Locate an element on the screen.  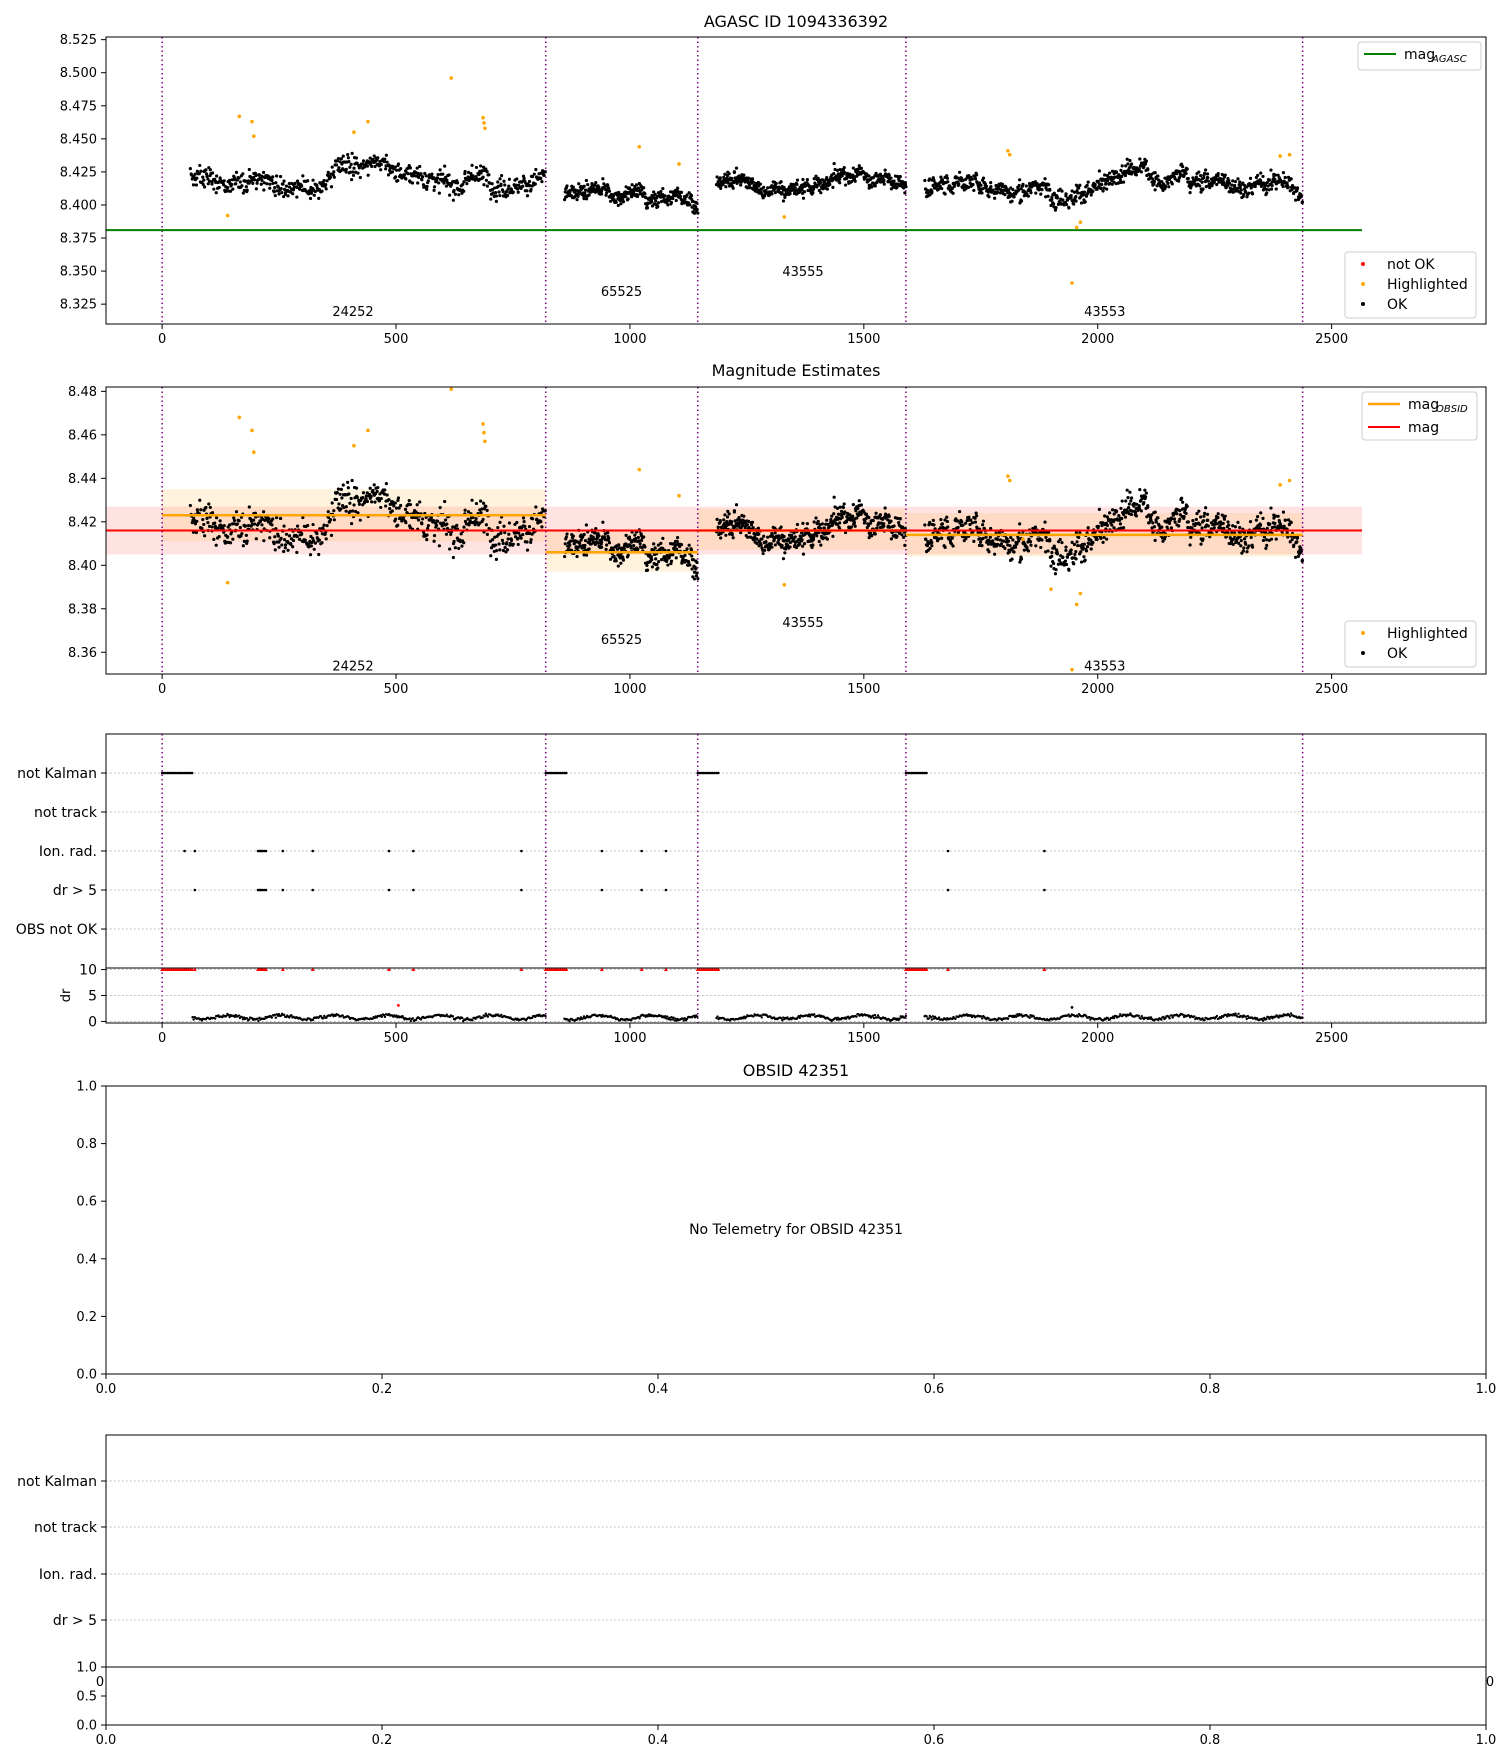
ion-rad-mark is located at coordinates (948, 851).